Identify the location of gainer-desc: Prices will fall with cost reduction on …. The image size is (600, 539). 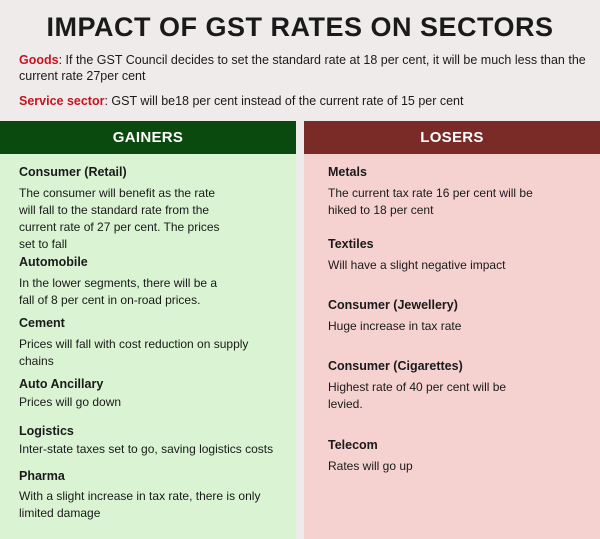
(134, 352).